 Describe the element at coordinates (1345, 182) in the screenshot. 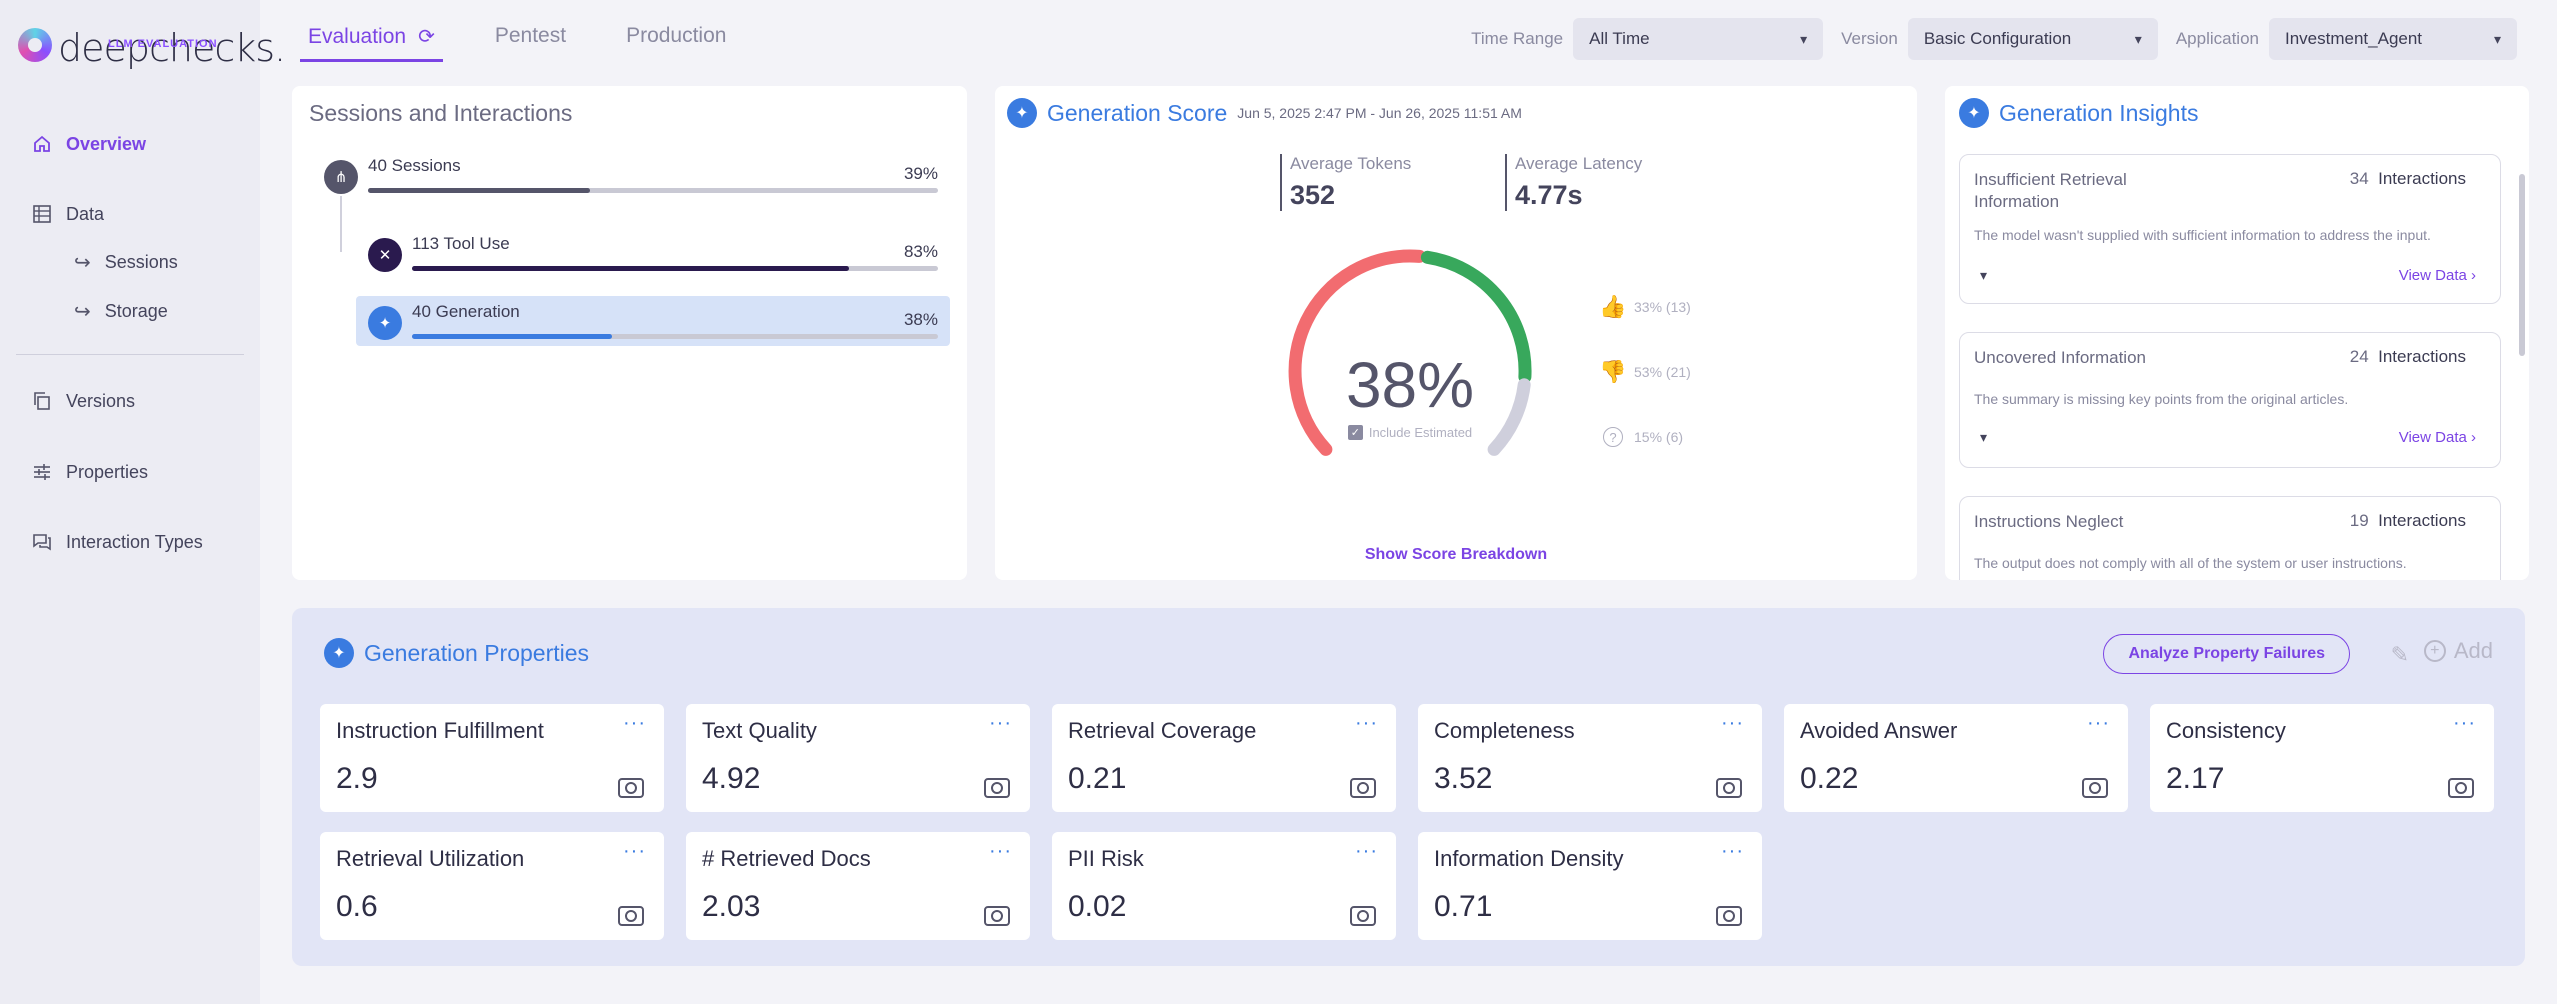

I see `avg-tokens-metric: Average Tokens 352` at that location.